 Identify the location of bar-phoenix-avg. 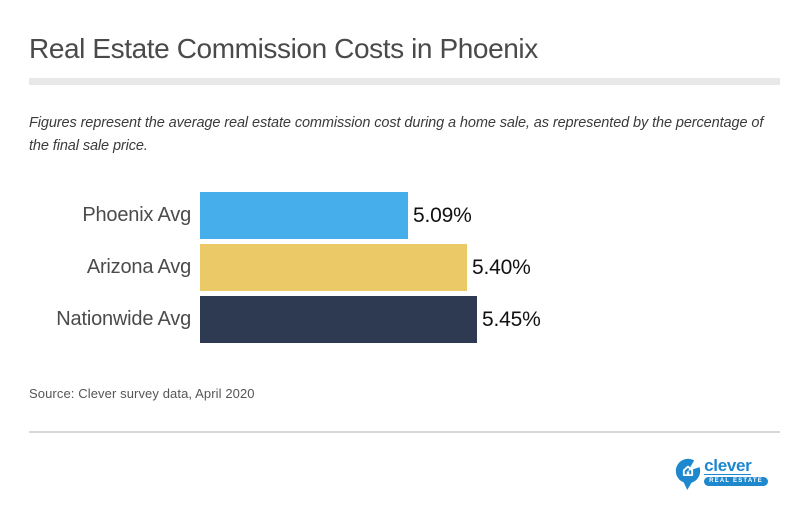
(304, 216).